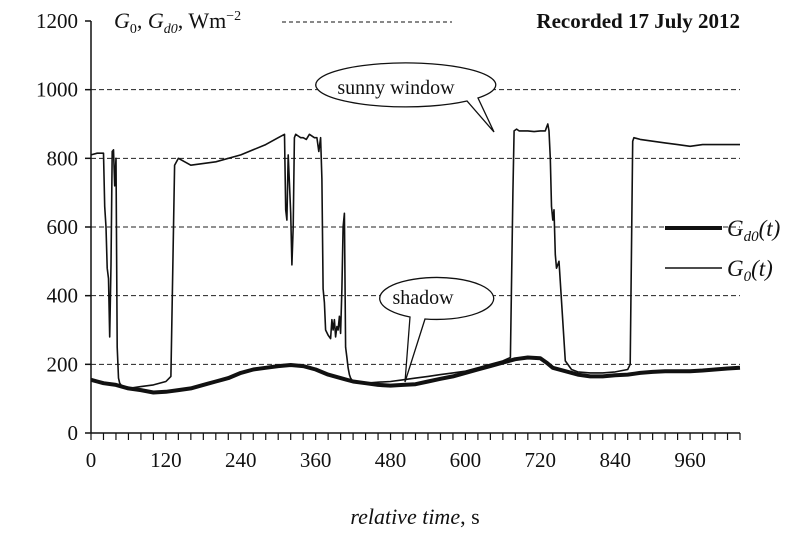 This screenshot has width=790, height=539. I want to click on y-tick-label-600: 600, so click(63, 227).